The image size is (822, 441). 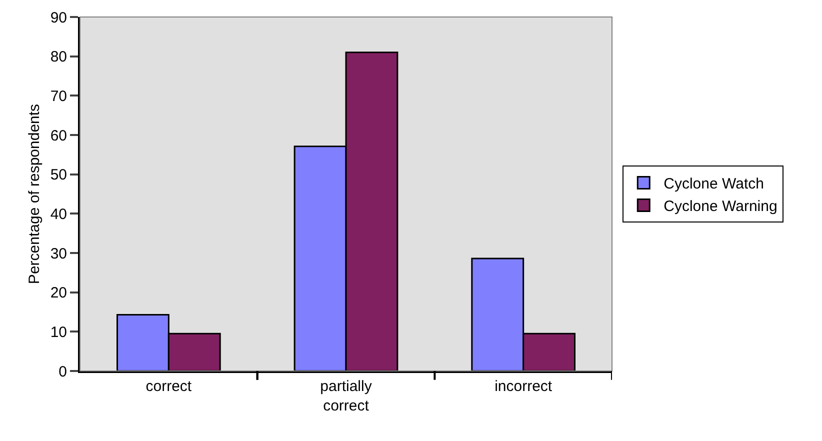 What do you see at coordinates (58, 17) in the screenshot?
I see `y-tick-label: 90` at bounding box center [58, 17].